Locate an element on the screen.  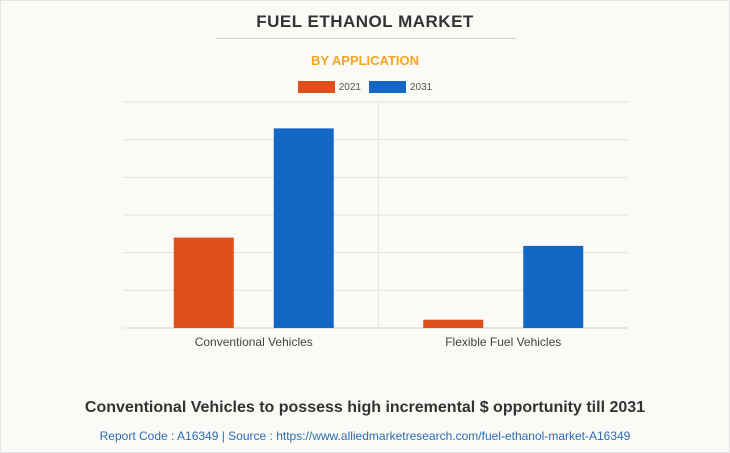
chart-title: FUEL ETHANOL MARKET is located at coordinates (365, 21).